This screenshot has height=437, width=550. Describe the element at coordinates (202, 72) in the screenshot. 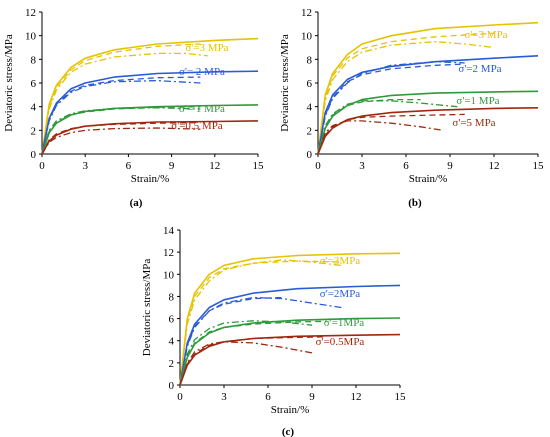

I see `curve-label: σ'= 2 MPa` at that location.